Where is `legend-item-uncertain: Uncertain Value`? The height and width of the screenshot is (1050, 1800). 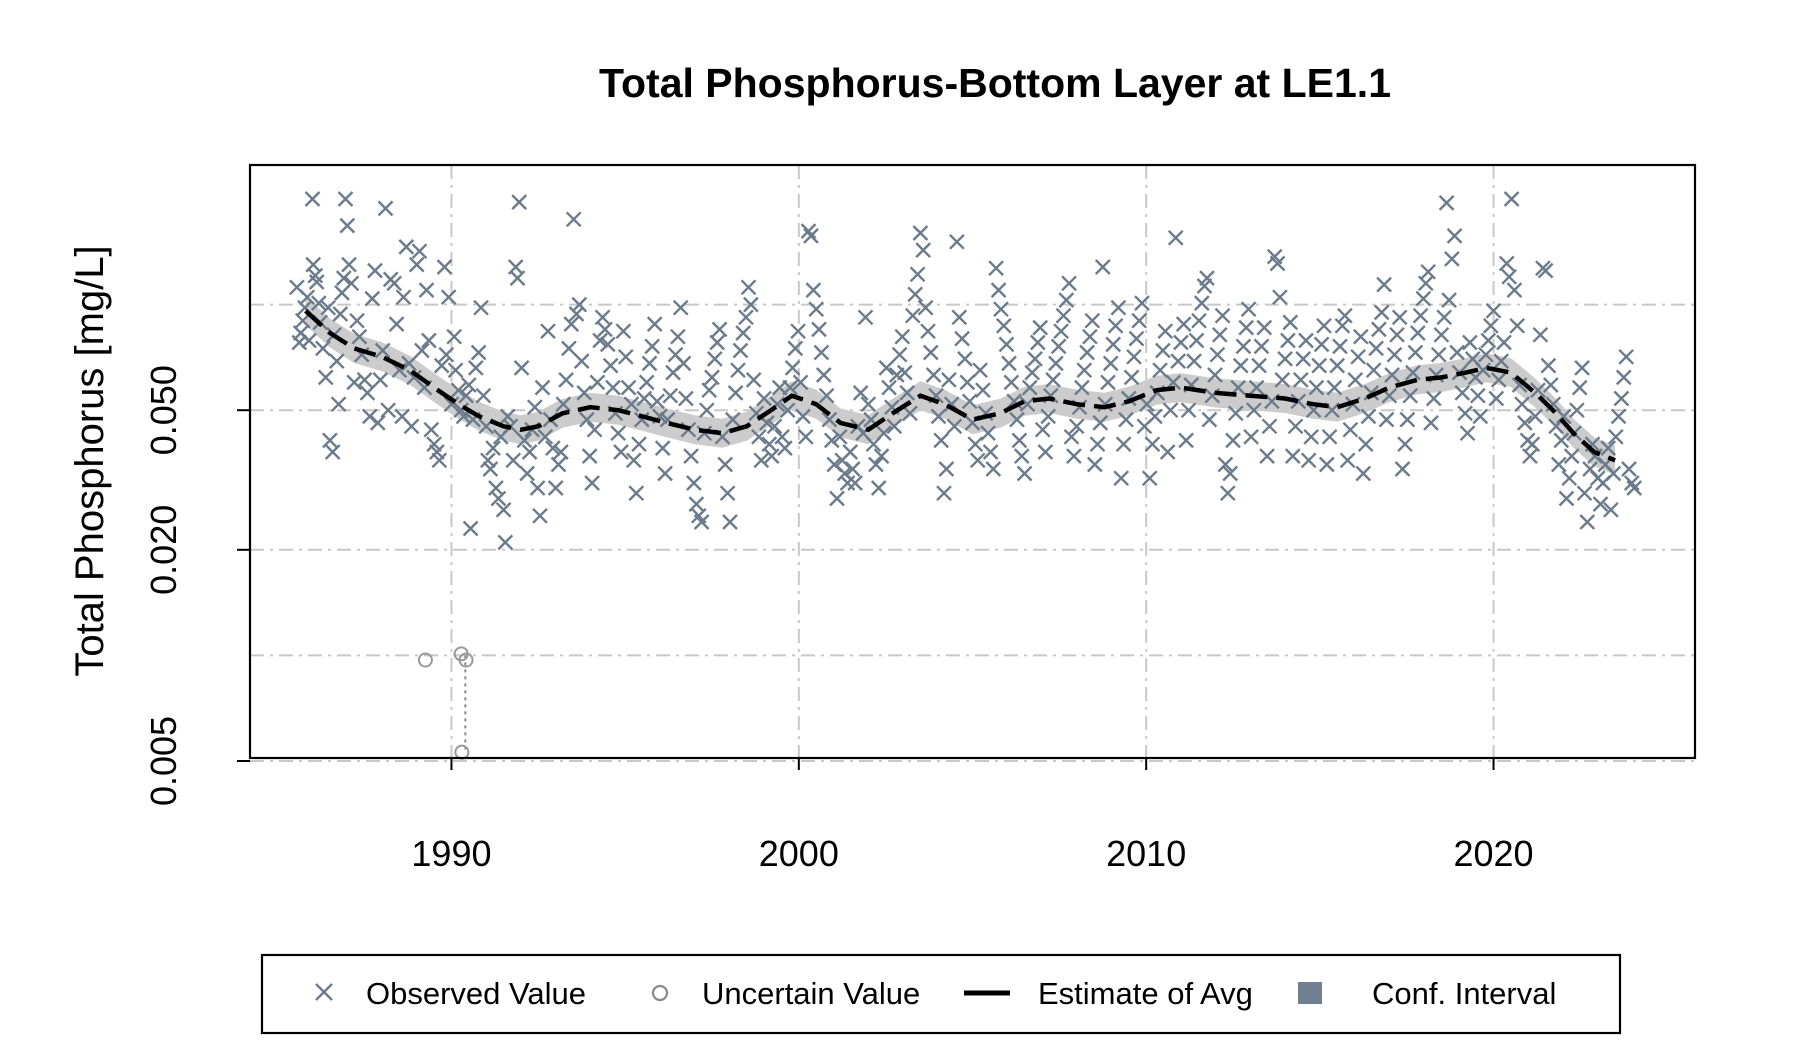
legend-item-uncertain: Uncertain Value is located at coordinates (785, 993).